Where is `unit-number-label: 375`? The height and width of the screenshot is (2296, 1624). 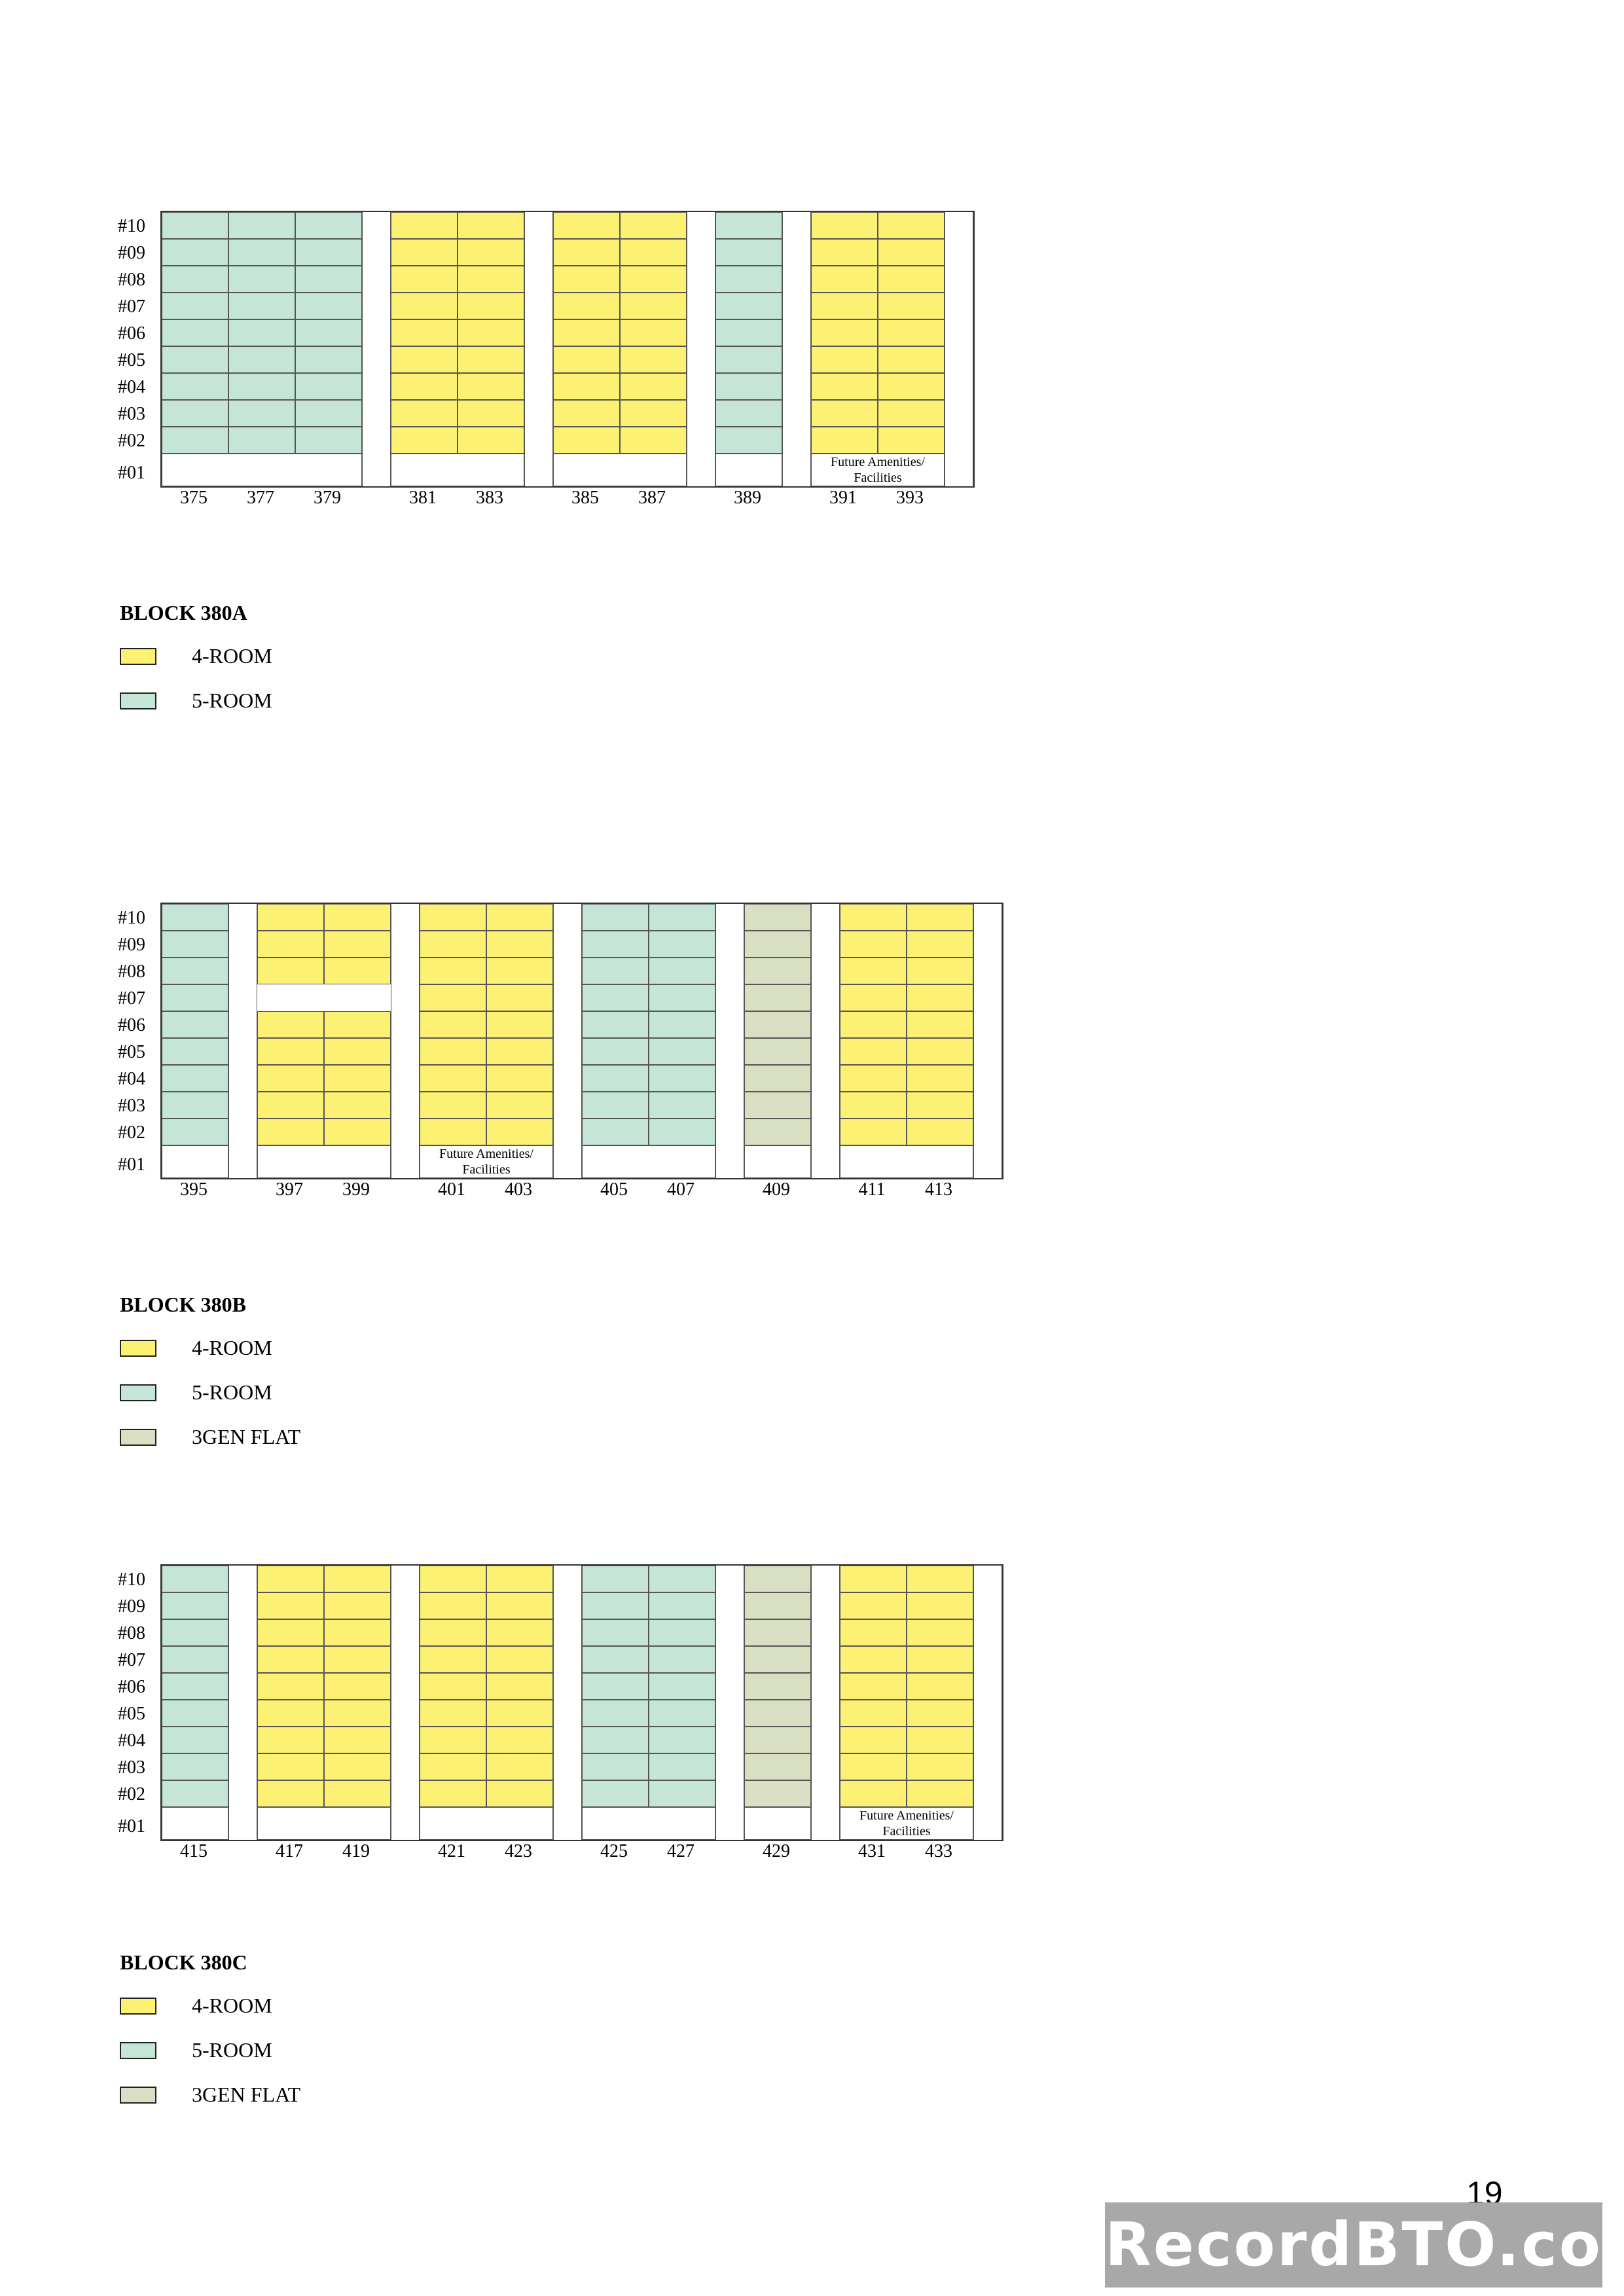
unit-number-label: 375 is located at coordinates (194, 498).